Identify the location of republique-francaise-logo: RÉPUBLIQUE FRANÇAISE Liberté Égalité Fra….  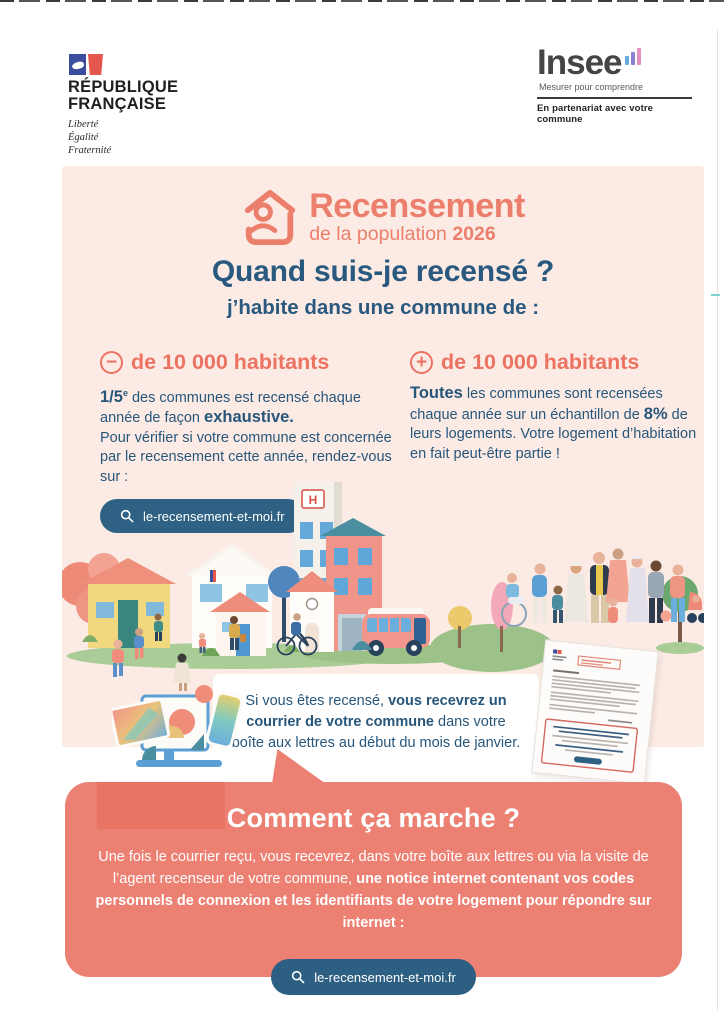
(123, 105).